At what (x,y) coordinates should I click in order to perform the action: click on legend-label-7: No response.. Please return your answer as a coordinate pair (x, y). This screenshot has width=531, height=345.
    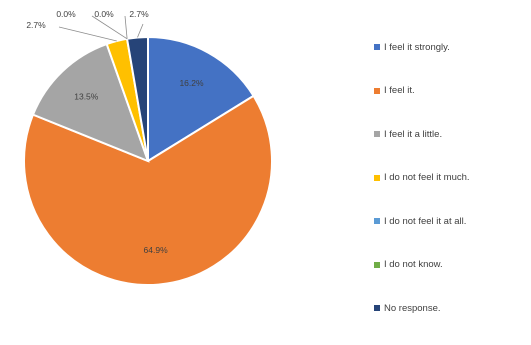
    Looking at the image, I should click on (412, 308).